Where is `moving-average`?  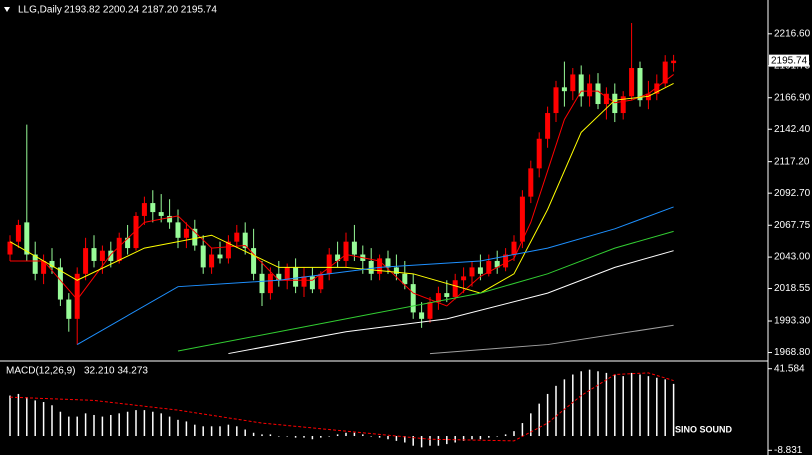
moving-average is located at coordinates (451, 302).